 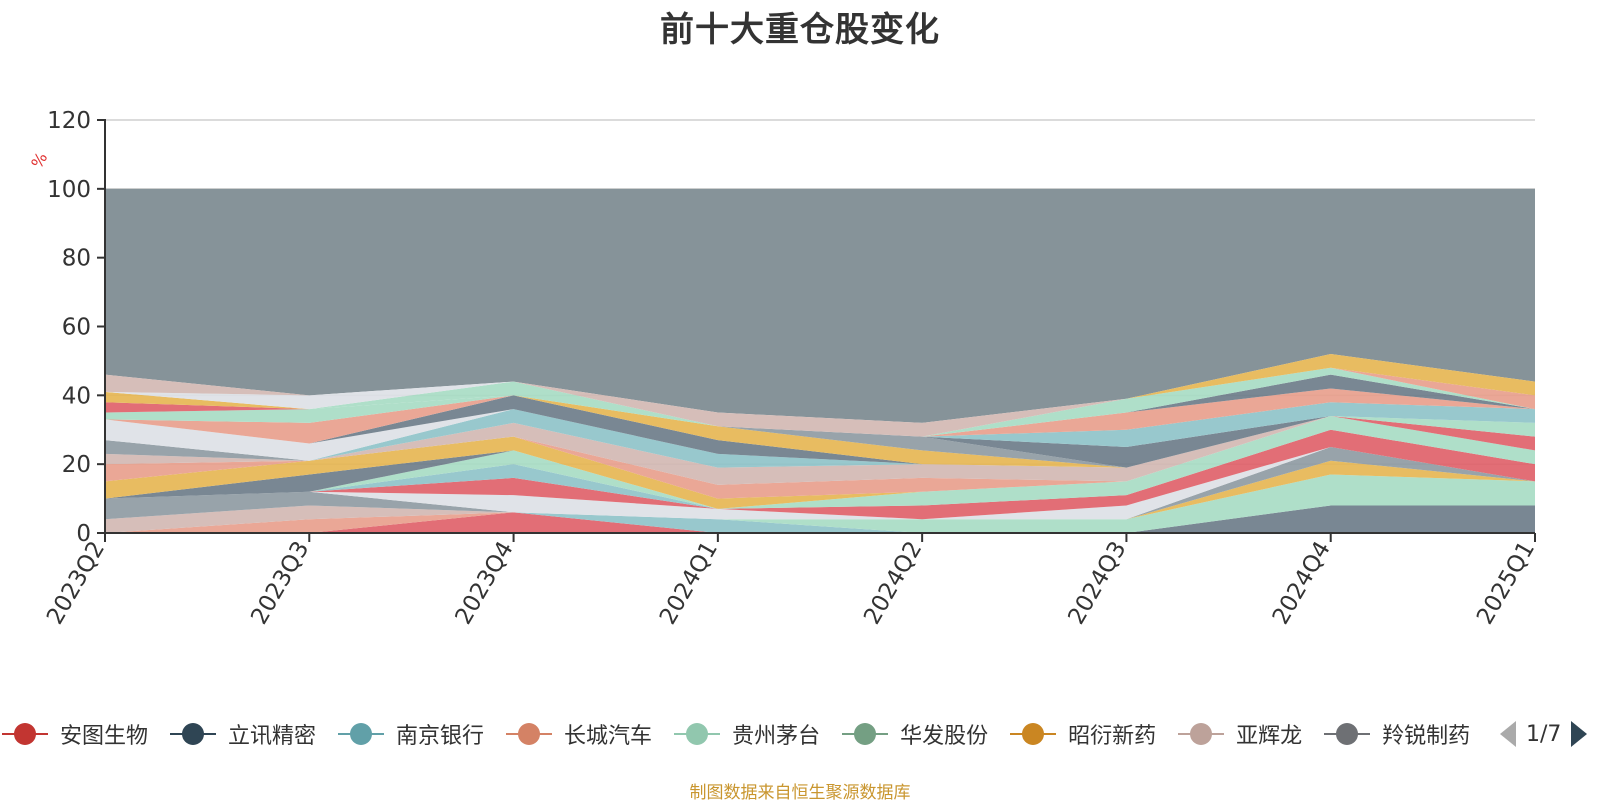 What do you see at coordinates (800, 30) in the screenshot?
I see `chart-title: 前十大重仓股变化` at bounding box center [800, 30].